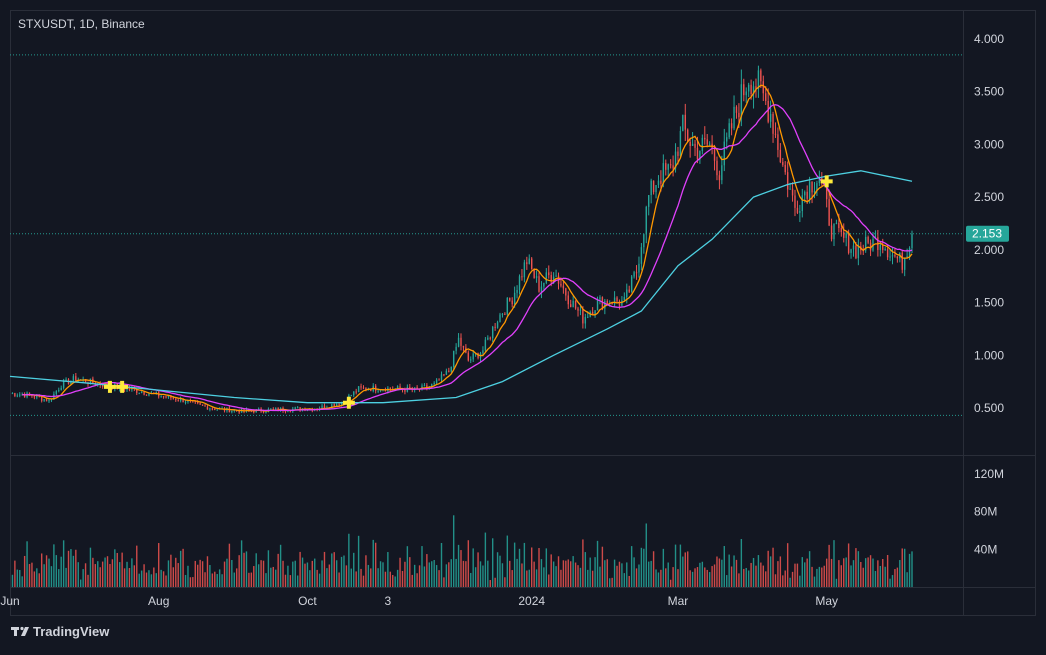  Describe the element at coordinates (71, 631) in the screenshot. I see `tradingview-brand-name: TradingView` at that location.